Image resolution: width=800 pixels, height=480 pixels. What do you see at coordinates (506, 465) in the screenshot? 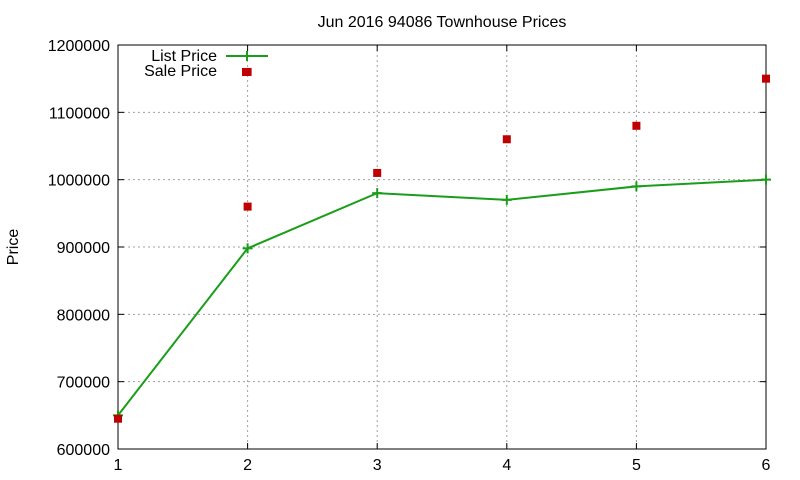
I see `x-tick-label: 4` at bounding box center [506, 465].